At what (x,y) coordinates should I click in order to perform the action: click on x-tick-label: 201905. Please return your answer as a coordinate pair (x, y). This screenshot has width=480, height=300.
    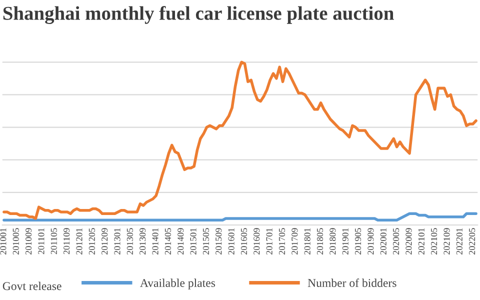
    Looking at the image, I should click on (358, 241).